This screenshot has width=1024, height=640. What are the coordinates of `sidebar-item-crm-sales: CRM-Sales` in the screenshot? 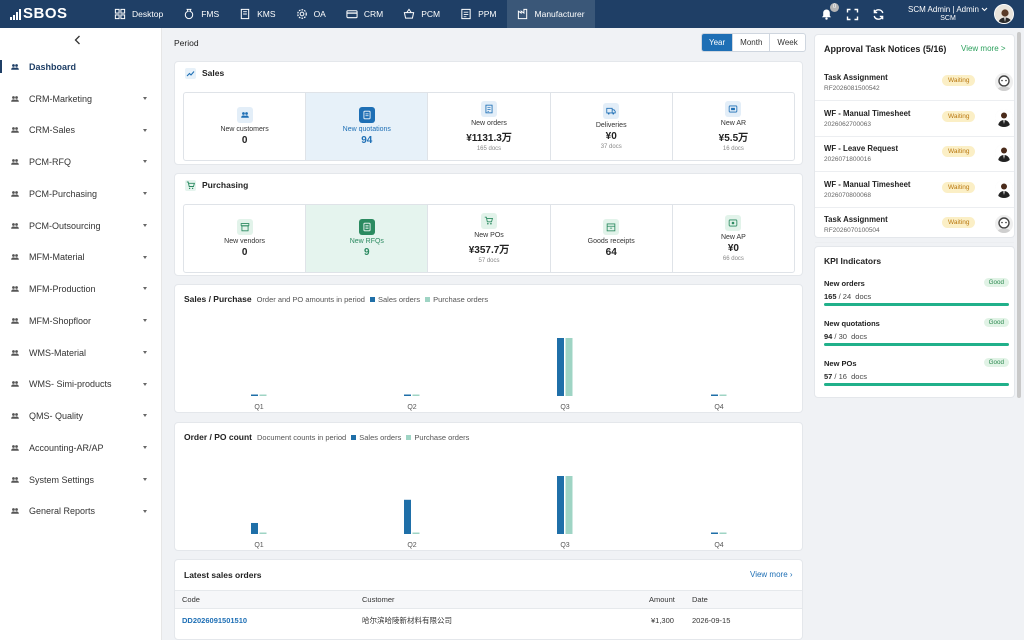 It's located at (81, 131).